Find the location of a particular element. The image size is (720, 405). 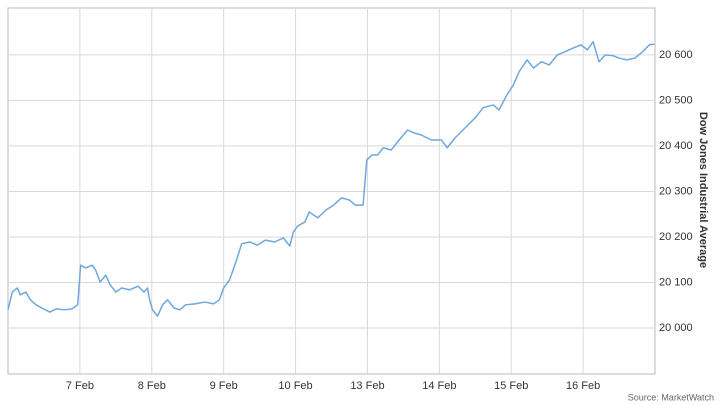

x-tick-label: 8 Feb is located at coordinates (152, 386).